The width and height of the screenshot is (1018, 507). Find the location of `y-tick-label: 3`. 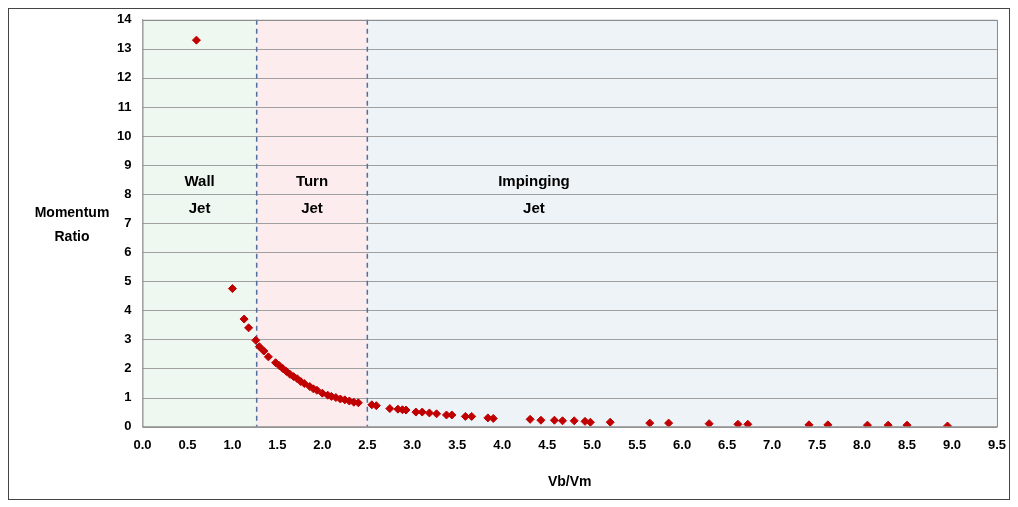

y-tick-label: 3 is located at coordinates (128, 339).